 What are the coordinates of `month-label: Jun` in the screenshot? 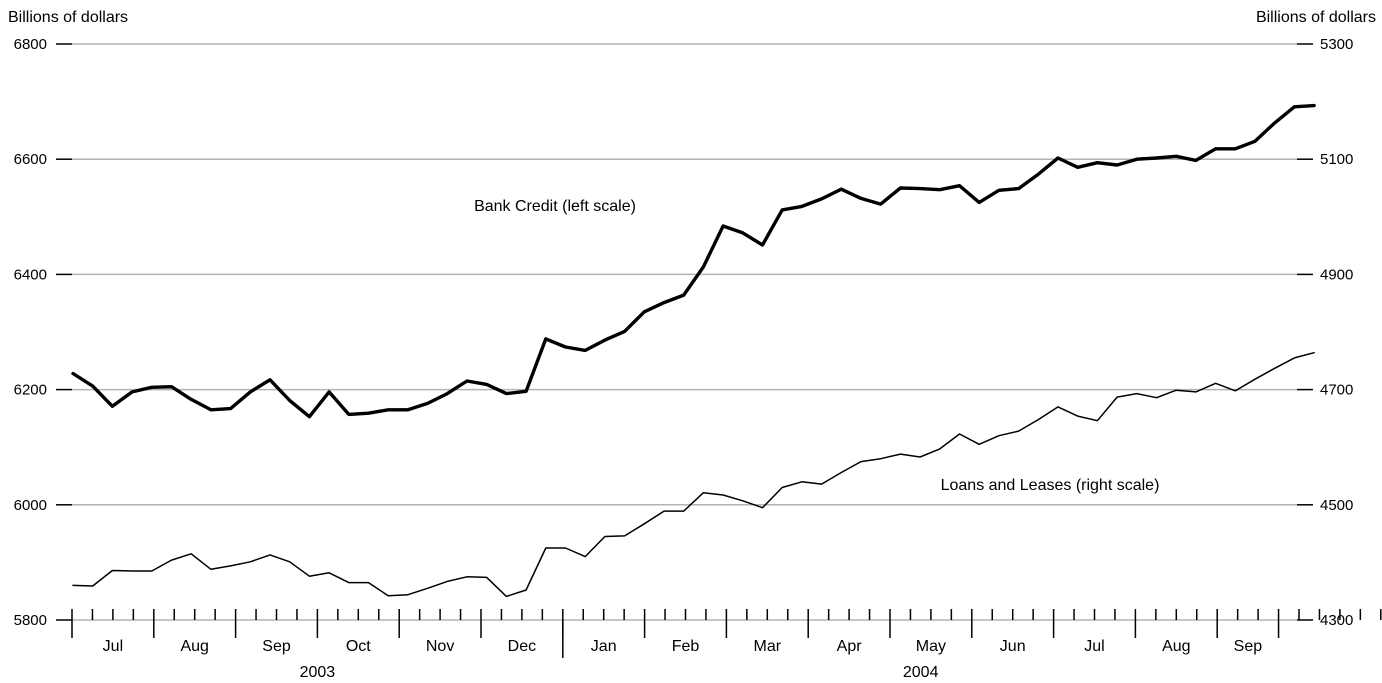 It's located at (1013, 646).